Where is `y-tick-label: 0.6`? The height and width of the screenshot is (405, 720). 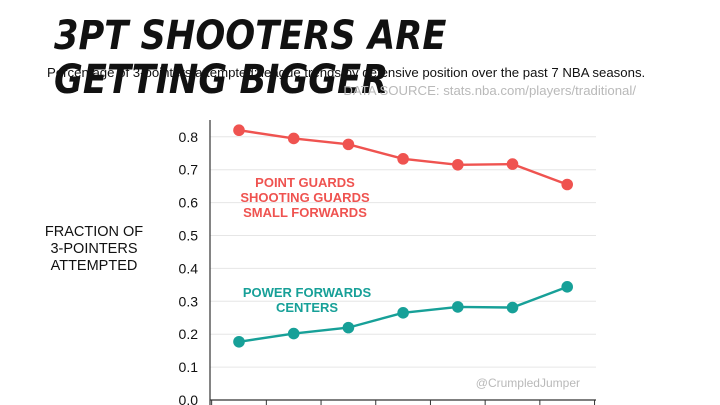
y-tick-label: 0.6 is located at coordinates (189, 203).